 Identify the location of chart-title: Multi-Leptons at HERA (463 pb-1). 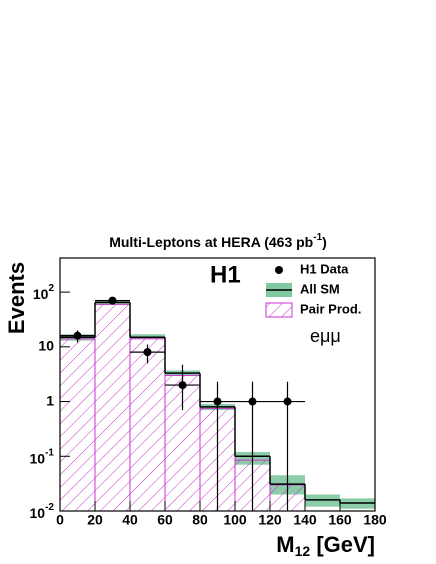
(218, 241).